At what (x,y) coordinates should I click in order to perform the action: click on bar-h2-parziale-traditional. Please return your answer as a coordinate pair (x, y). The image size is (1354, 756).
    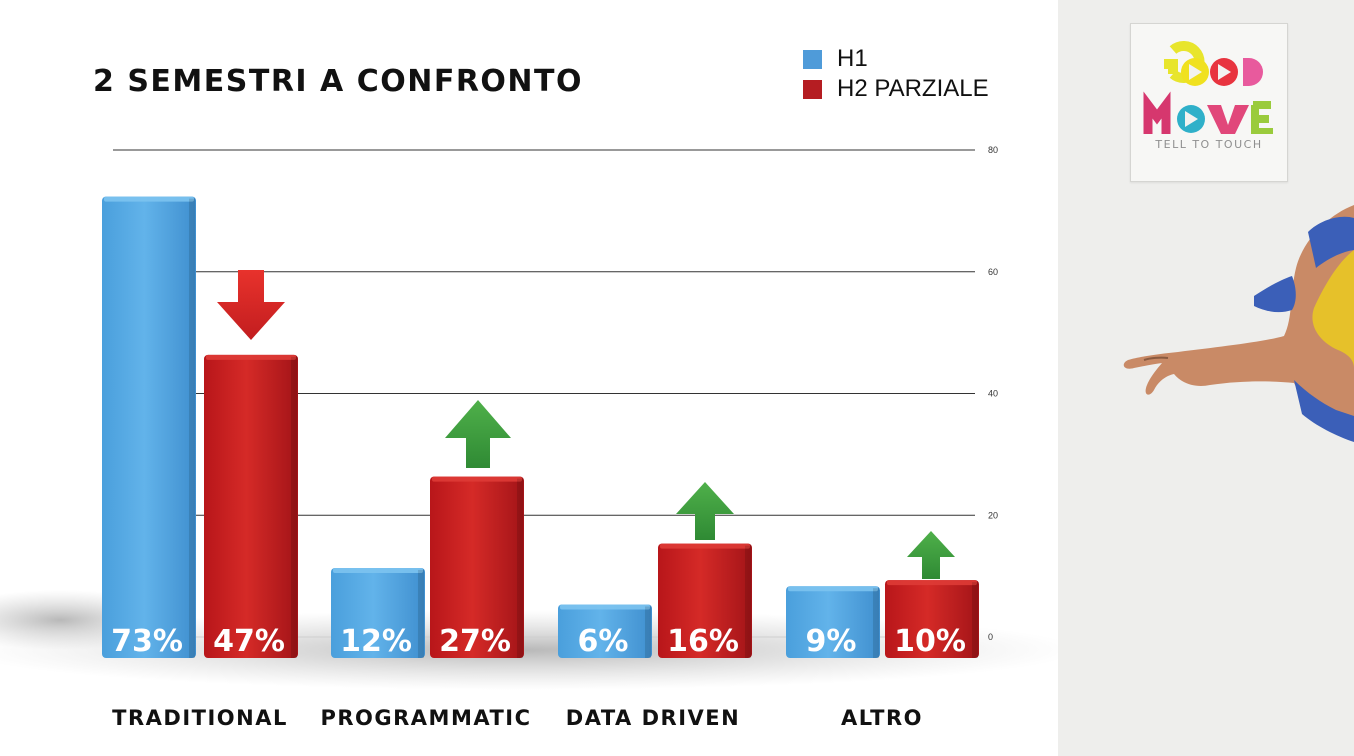
    Looking at the image, I should click on (251, 506).